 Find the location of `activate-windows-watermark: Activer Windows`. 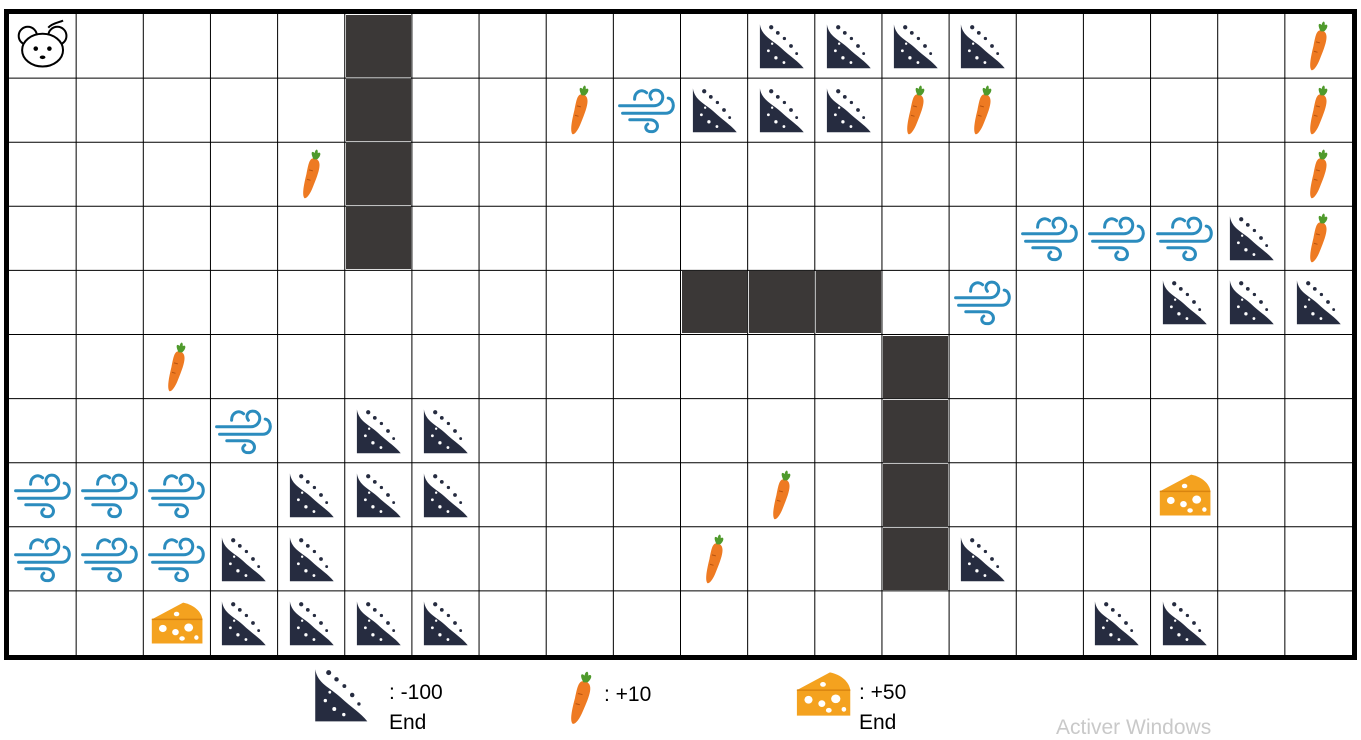

activate-windows-watermark: Activer Windows is located at coordinates (1134, 727).